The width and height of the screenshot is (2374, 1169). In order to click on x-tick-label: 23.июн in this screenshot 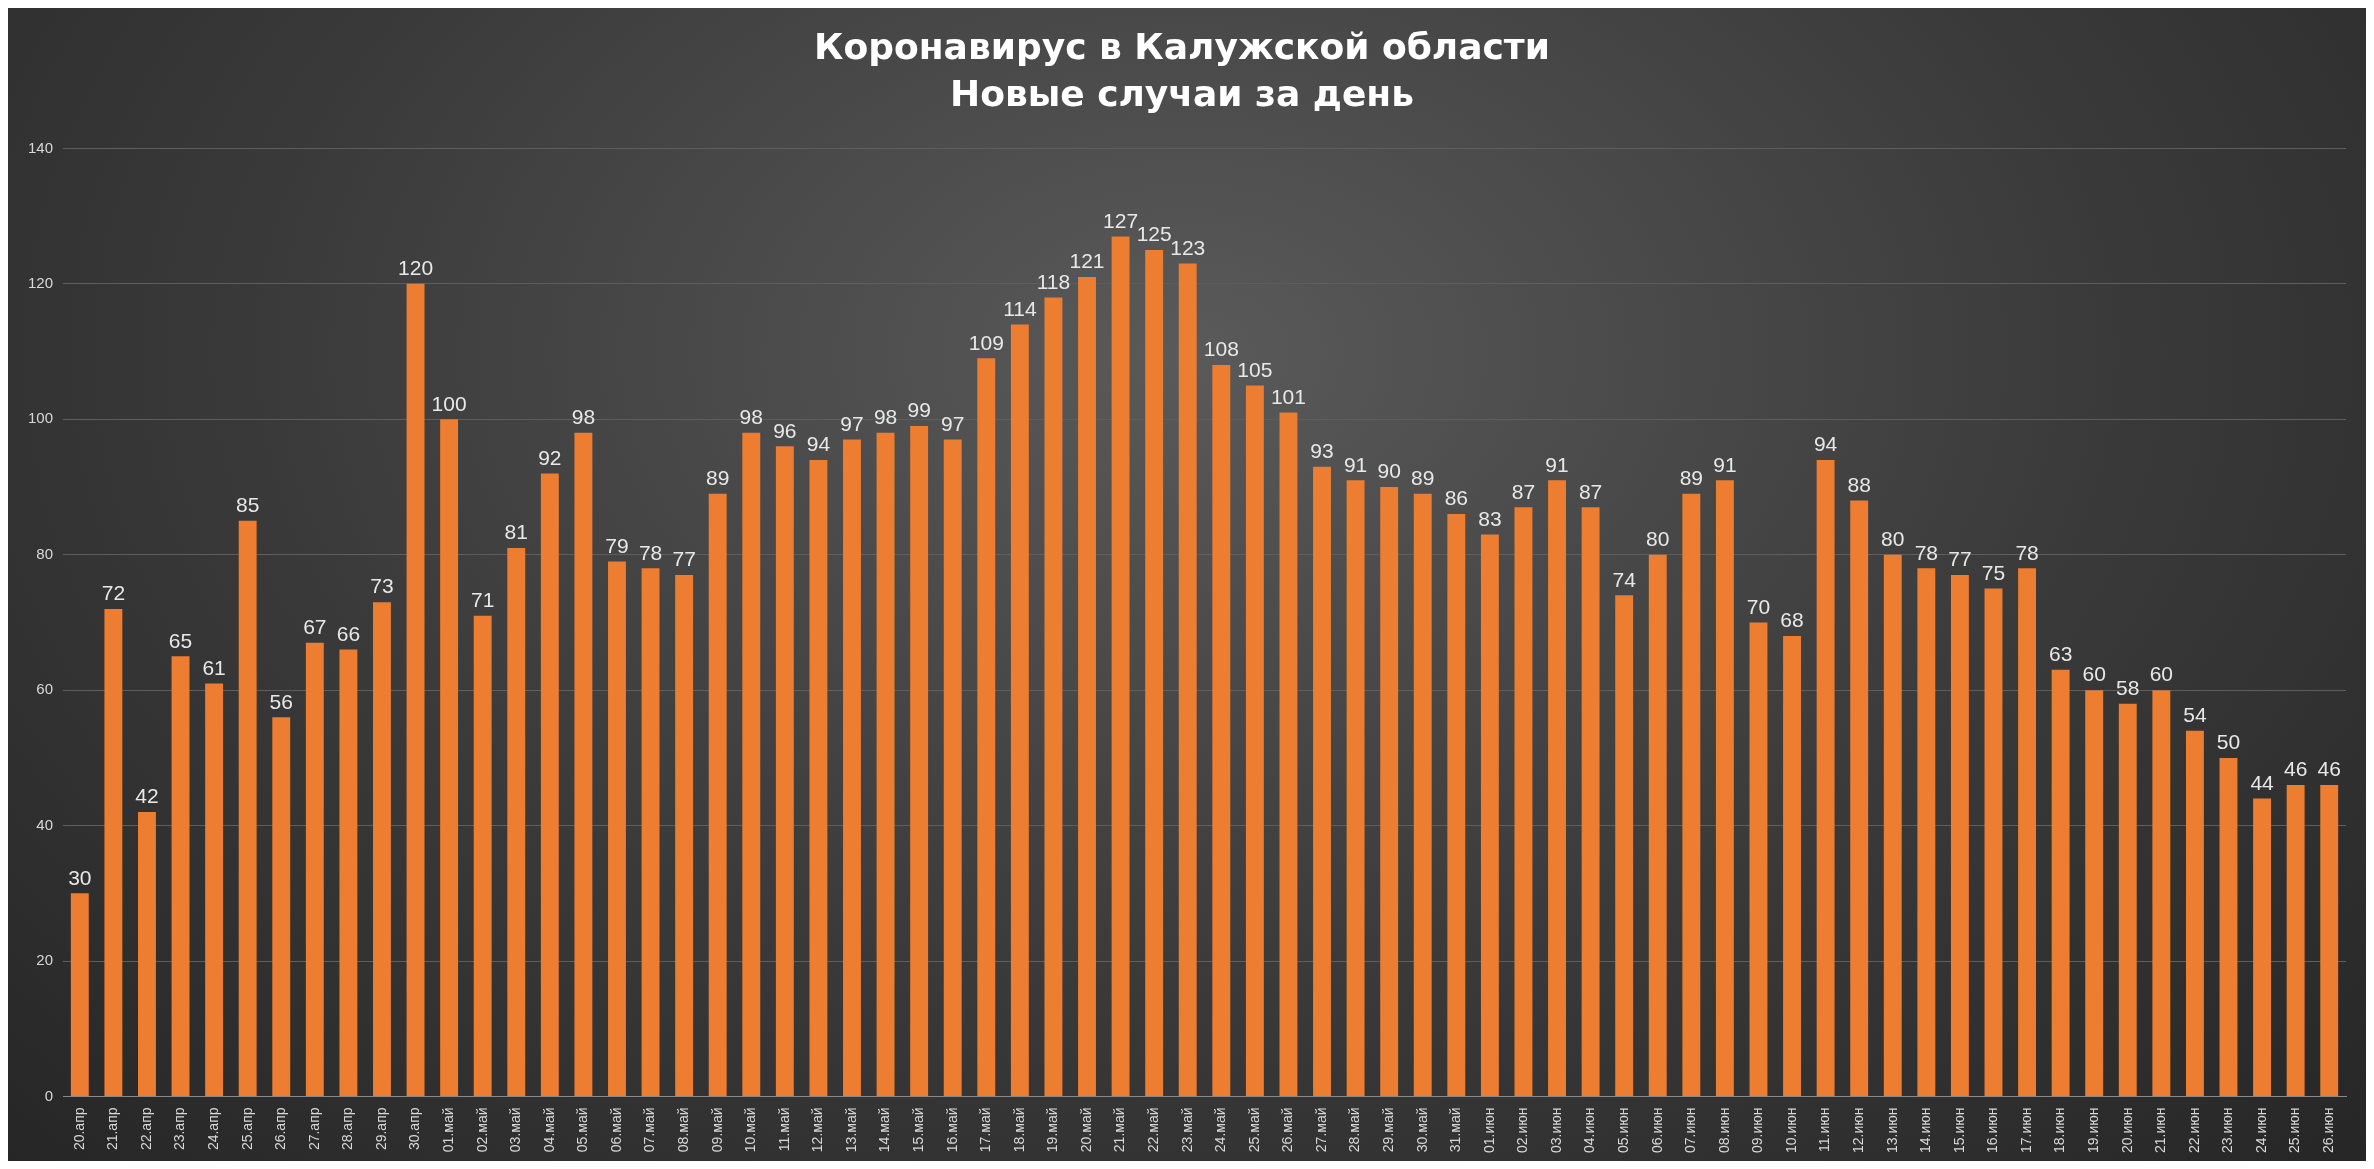, I will do `click(2227, 1130)`.